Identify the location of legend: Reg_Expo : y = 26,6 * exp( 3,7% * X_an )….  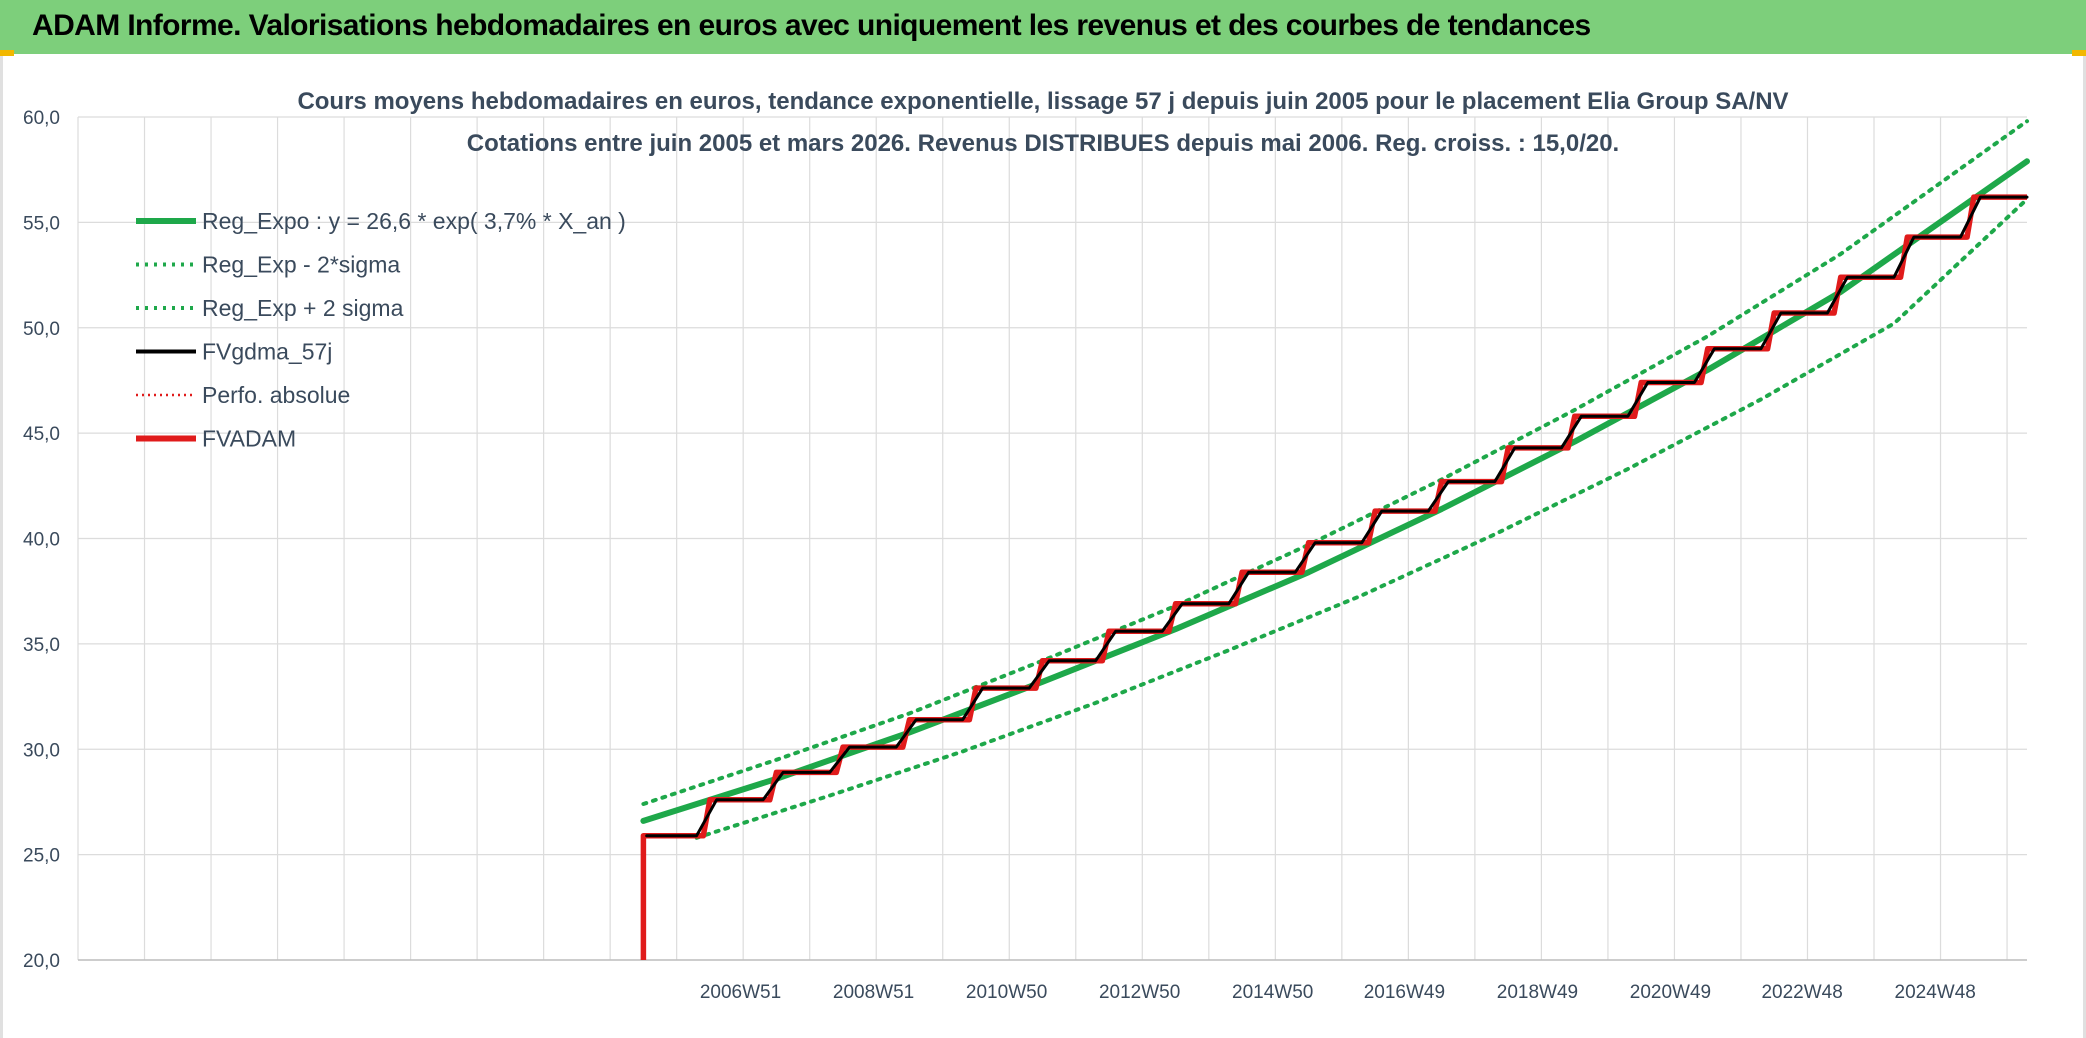
(381, 330).